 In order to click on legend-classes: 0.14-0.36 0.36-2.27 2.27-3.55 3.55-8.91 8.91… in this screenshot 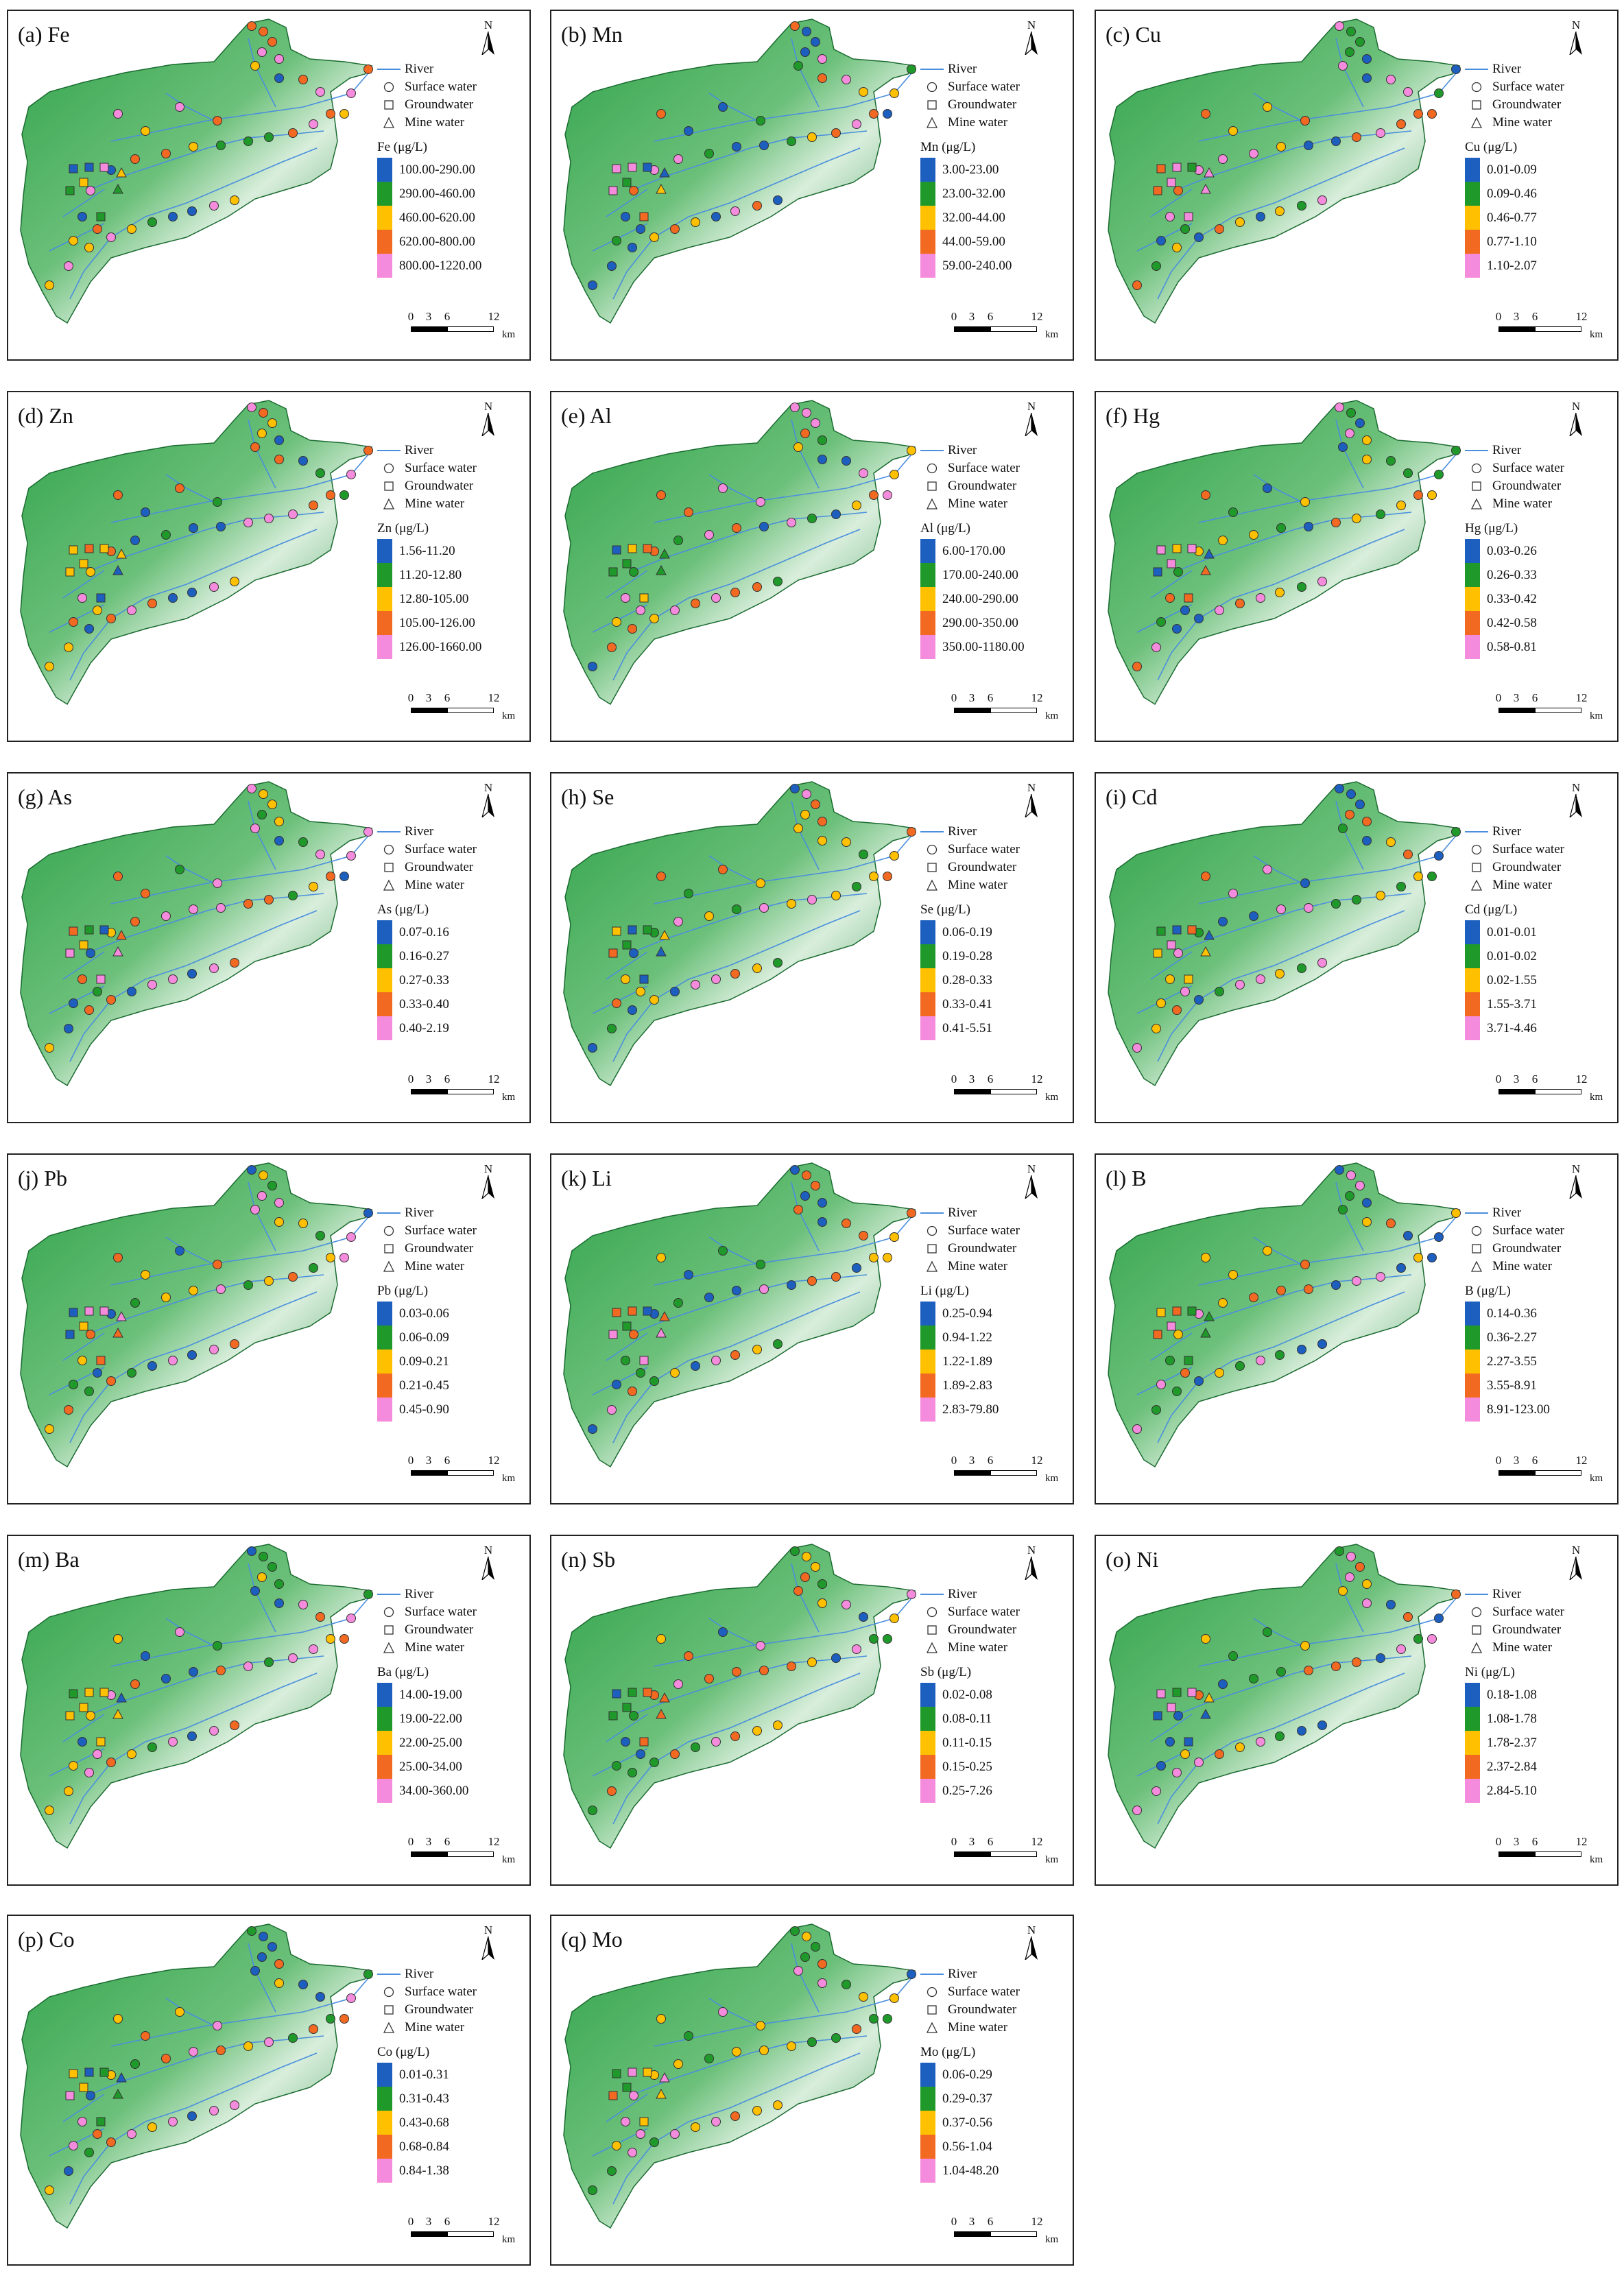, I will do `click(1515, 1362)`.